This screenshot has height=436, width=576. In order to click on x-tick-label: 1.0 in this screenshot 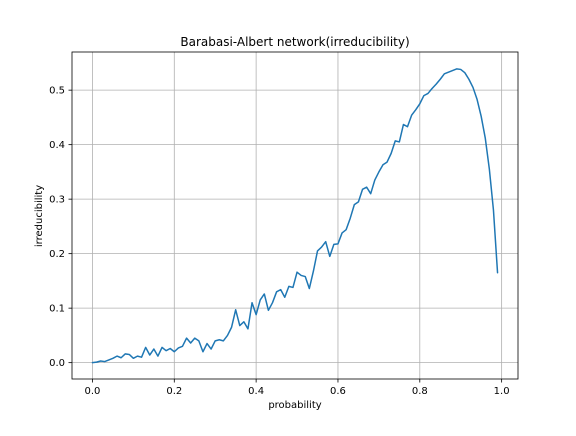, I will do `click(502, 391)`.